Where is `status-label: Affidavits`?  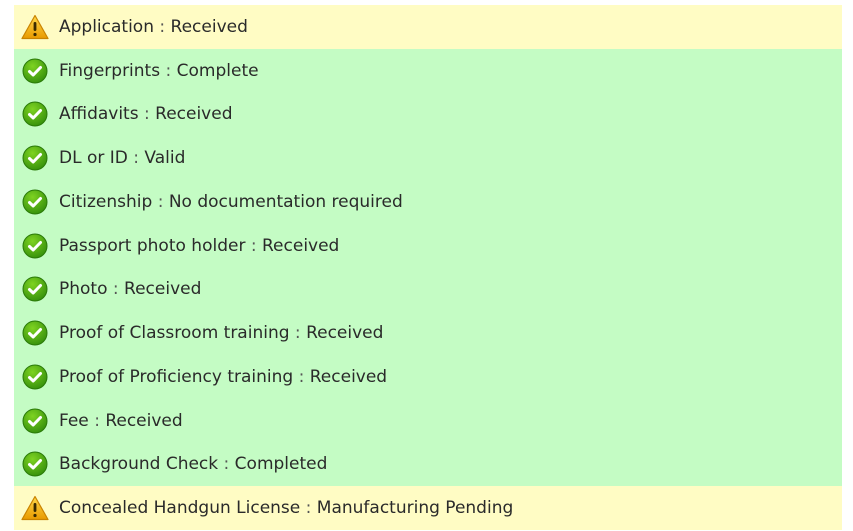
status-label: Affidavits is located at coordinates (99, 114).